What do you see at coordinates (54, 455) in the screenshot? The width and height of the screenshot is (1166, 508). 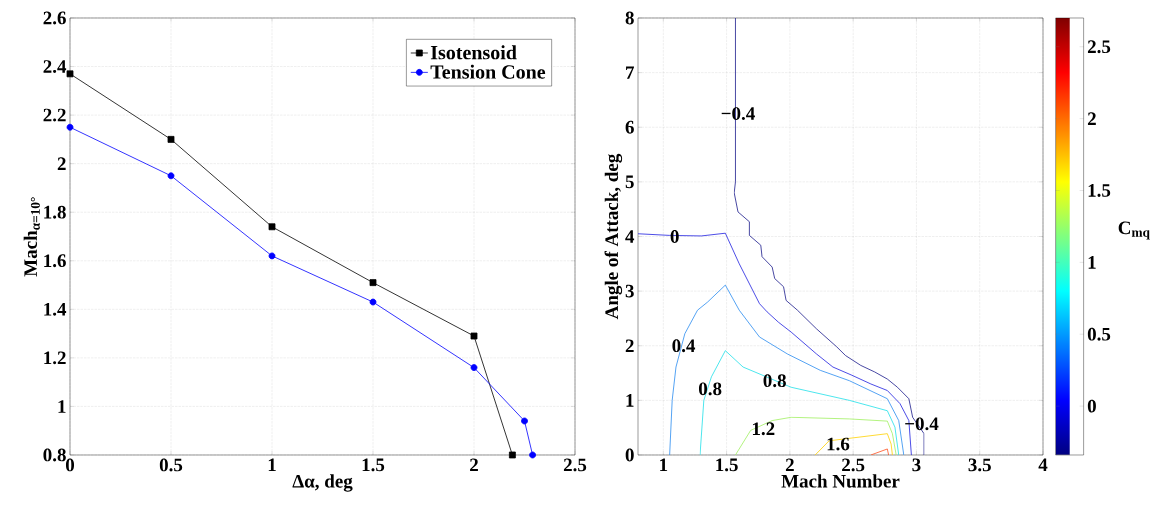 I see `y-tick-label: 0.8` at bounding box center [54, 455].